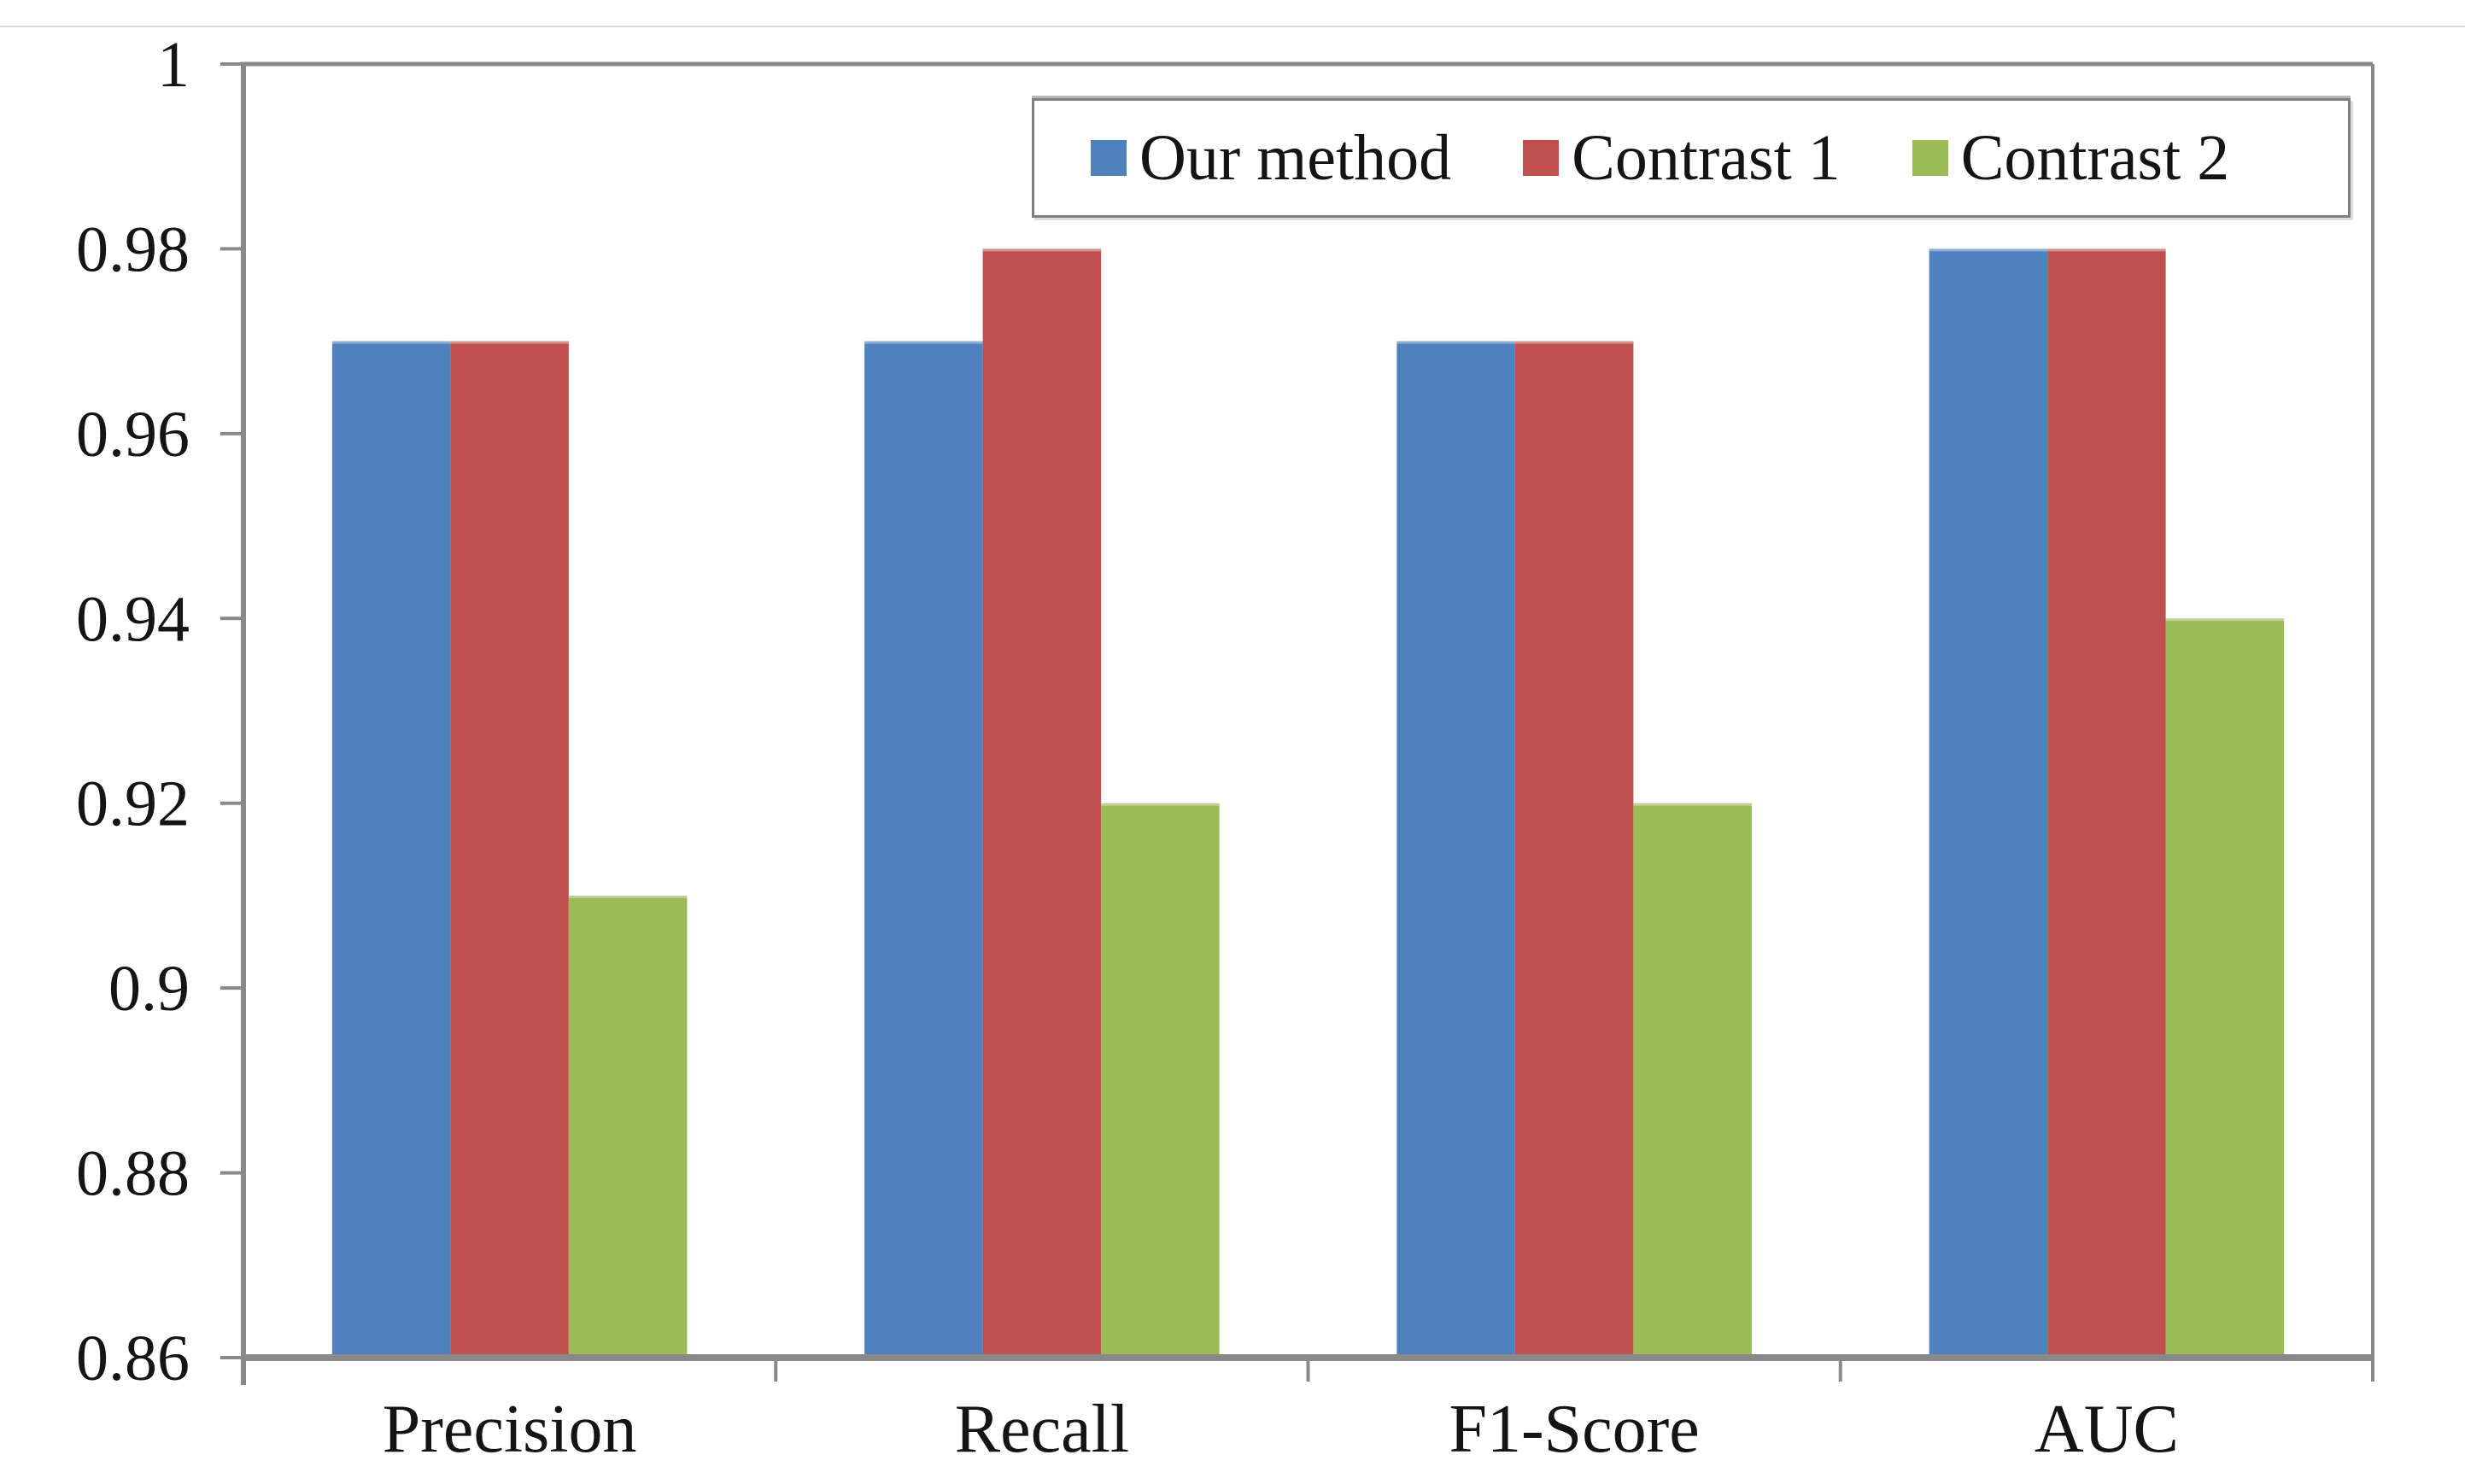 The height and width of the screenshot is (1484, 2465). Describe the element at coordinates (1707, 158) in the screenshot. I see `legend-label: Contrast 1` at that location.